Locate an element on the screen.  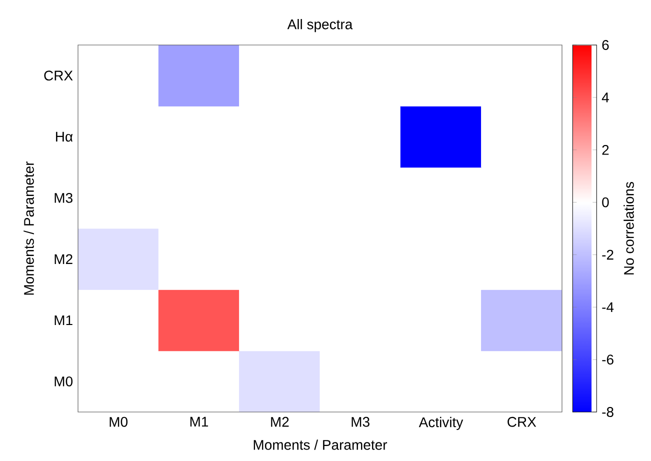
color-bar-label: 0 is located at coordinates (605, 202).